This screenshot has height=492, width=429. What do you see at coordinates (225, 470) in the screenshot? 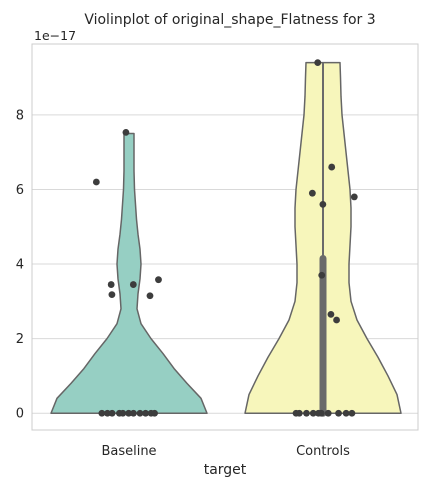
I see `x-axis-label: target` at bounding box center [225, 470].